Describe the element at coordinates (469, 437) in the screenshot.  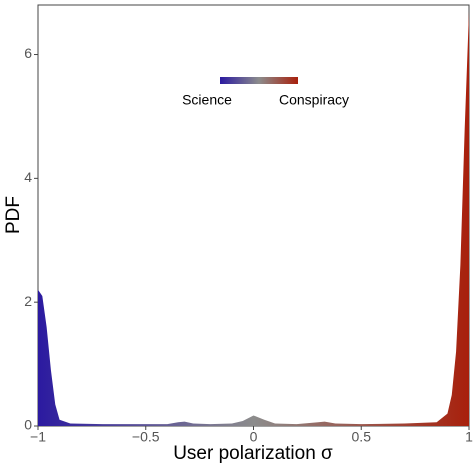
I see `x-tick-label: 1` at that location.